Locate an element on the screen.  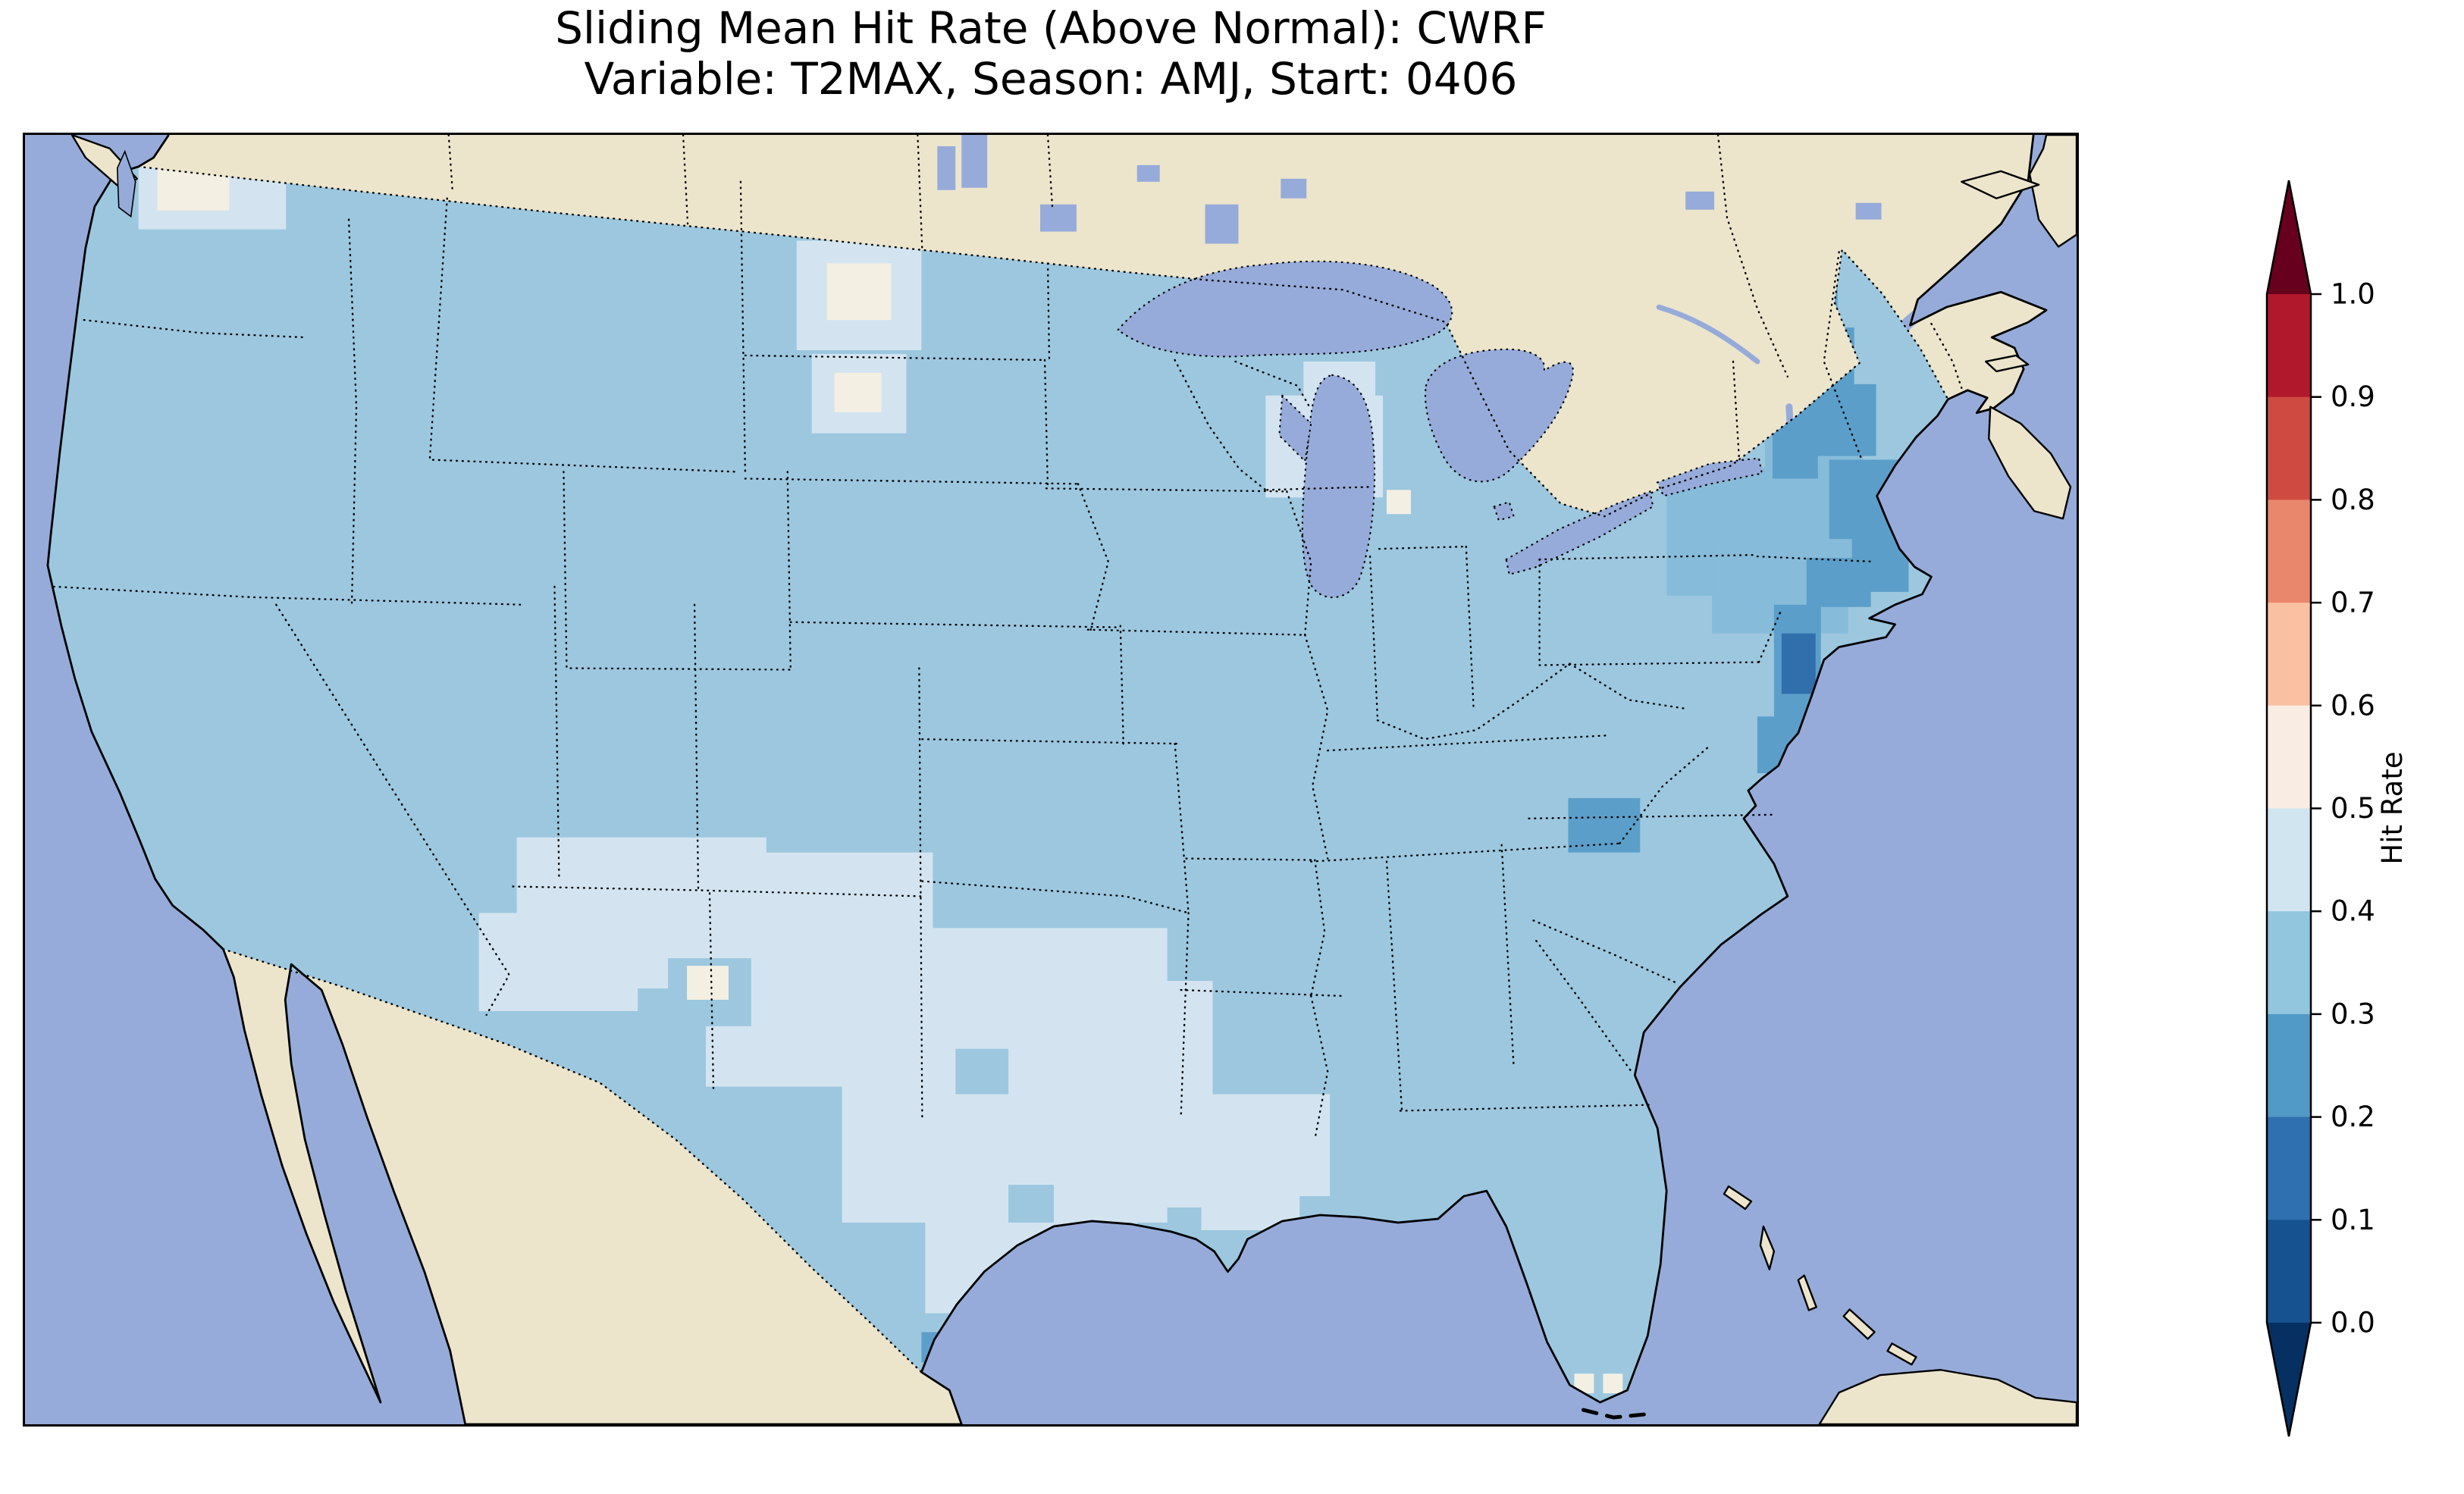
florida-keys is located at coordinates (1614, 1414).